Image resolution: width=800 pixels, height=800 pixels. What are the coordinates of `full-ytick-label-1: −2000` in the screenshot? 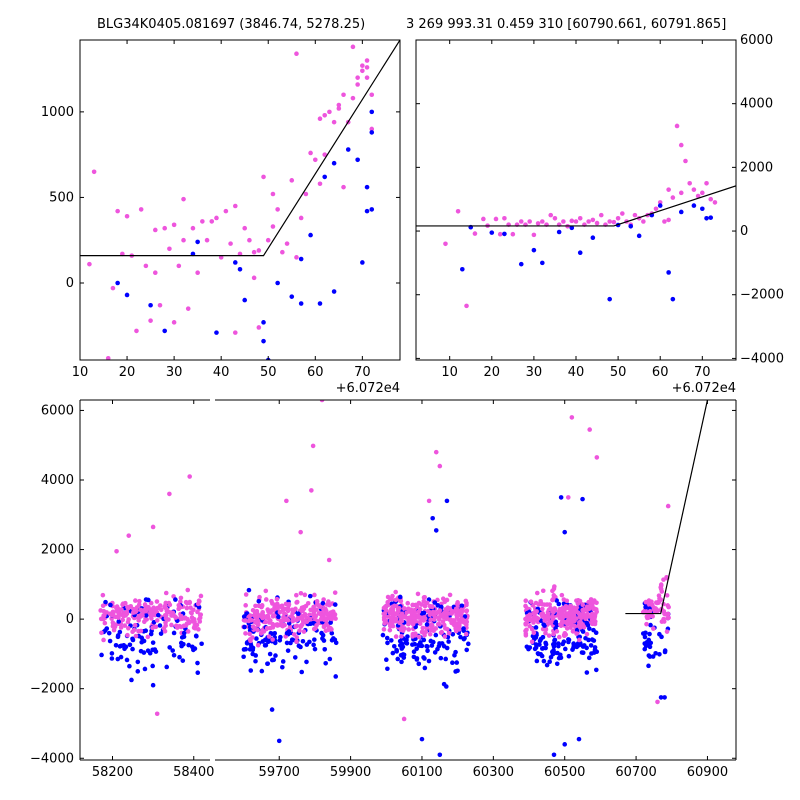 It's located at (52, 689).